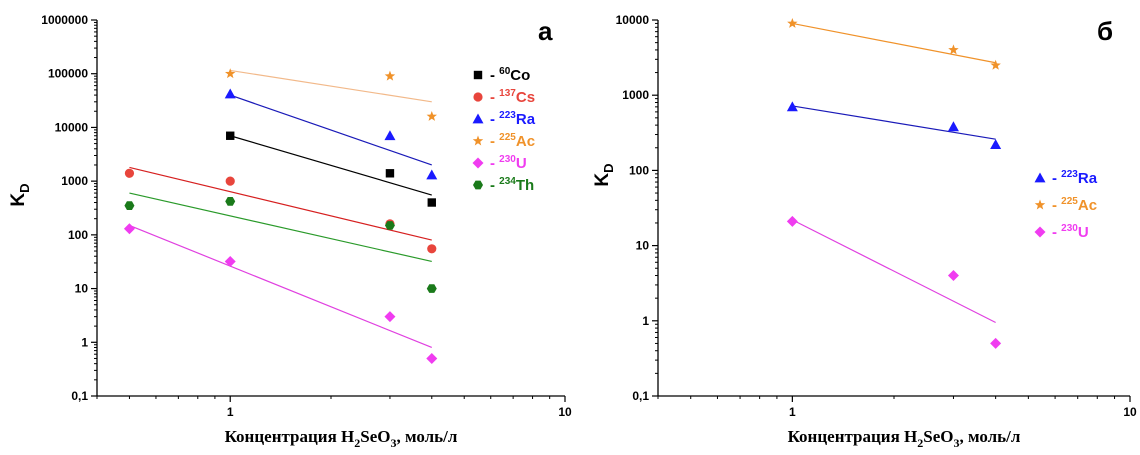  Describe the element at coordinates (1105, 31) in the screenshot. I see `panel-label: б` at that location.